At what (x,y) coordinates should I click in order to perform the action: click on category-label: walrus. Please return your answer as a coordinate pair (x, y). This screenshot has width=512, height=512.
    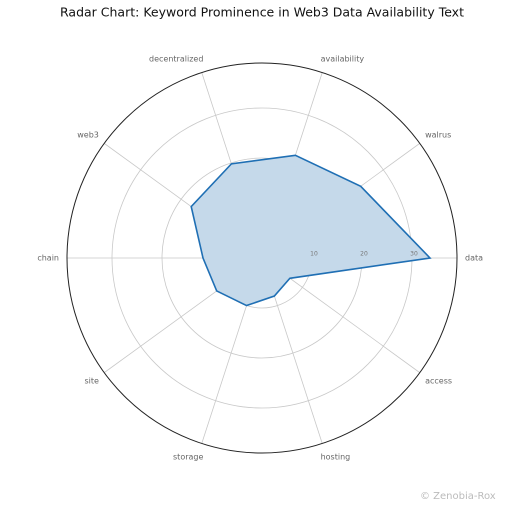
    Looking at the image, I should click on (438, 135).